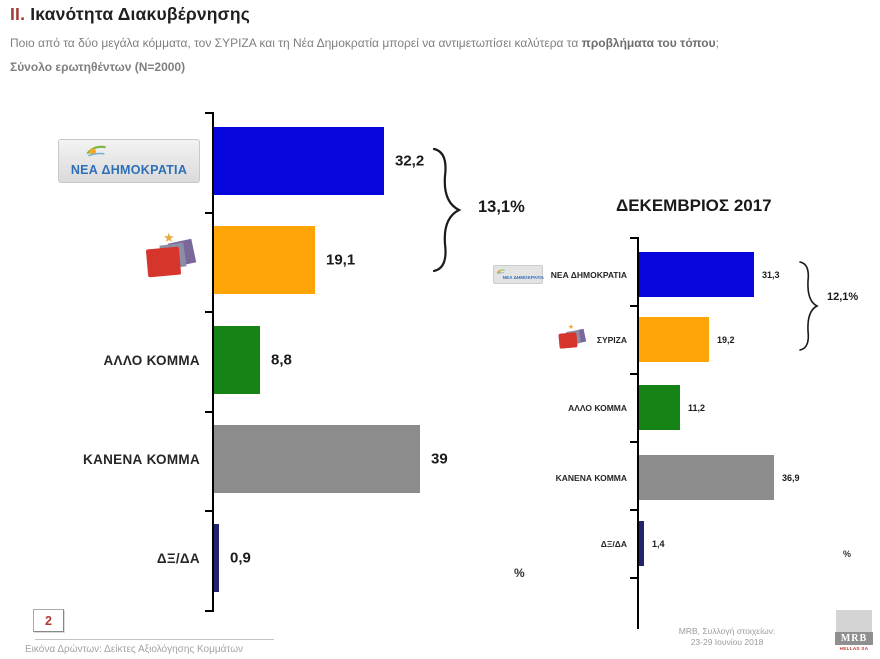 The height and width of the screenshot is (659, 880). Describe the element at coordinates (697, 407) in the screenshot. I see `bar-value: 11,2` at that location.